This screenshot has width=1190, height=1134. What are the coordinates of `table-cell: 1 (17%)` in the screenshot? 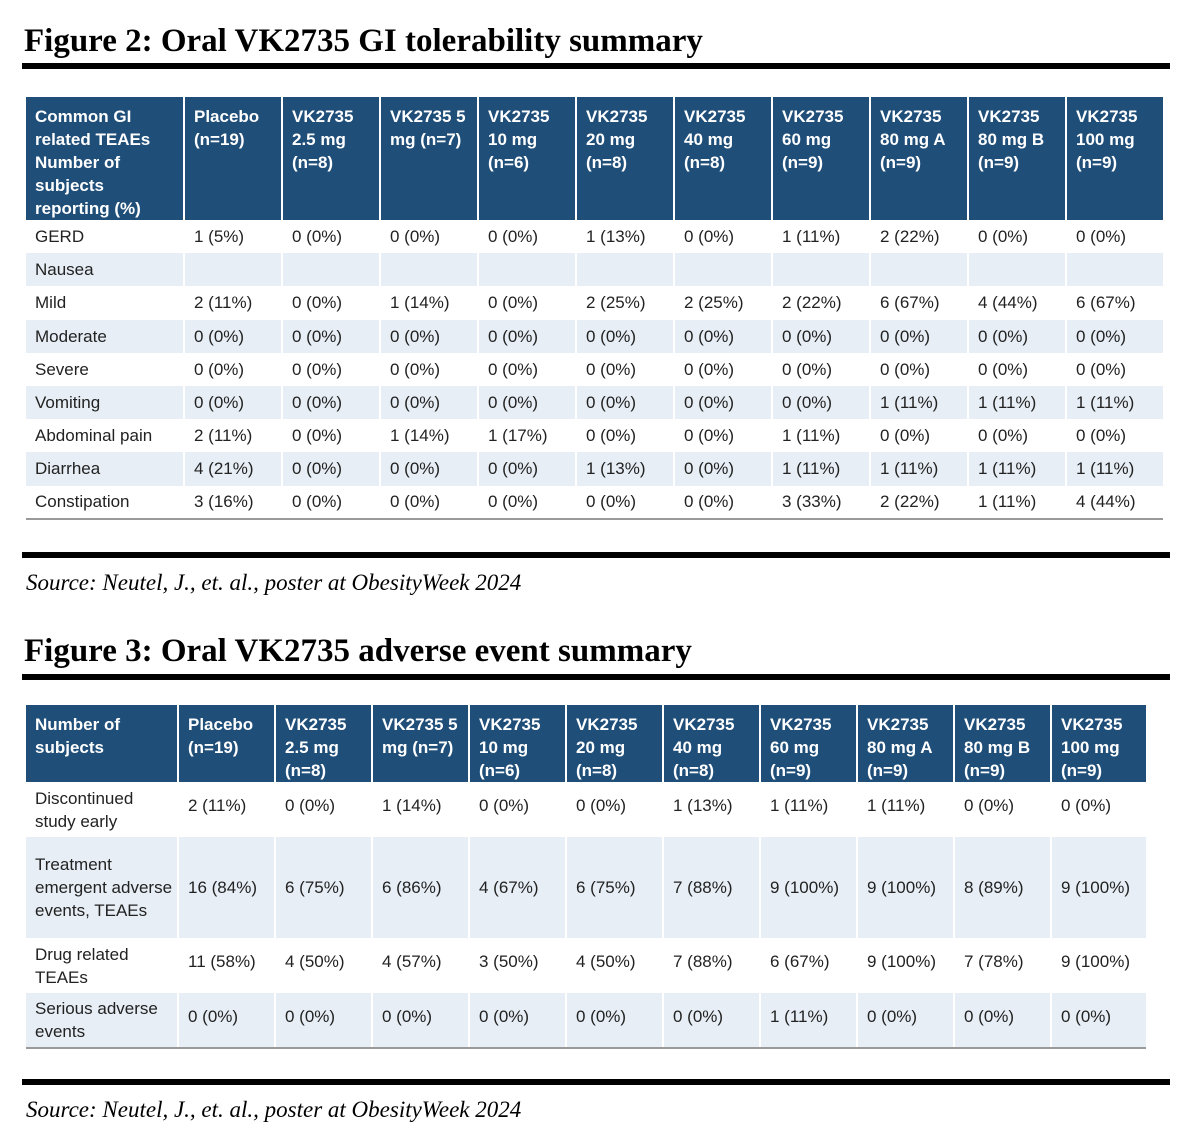 It's located at (527, 436).